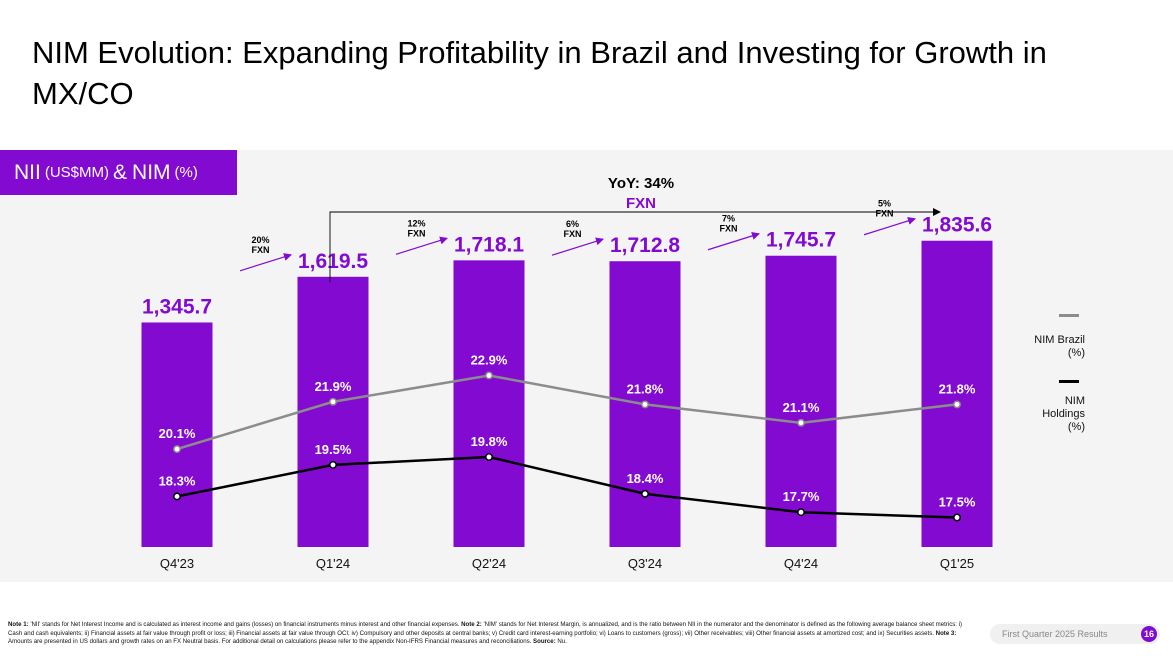 This screenshot has width=1173, height=660. I want to click on bar-value-label: 1,745.7, so click(801, 240).